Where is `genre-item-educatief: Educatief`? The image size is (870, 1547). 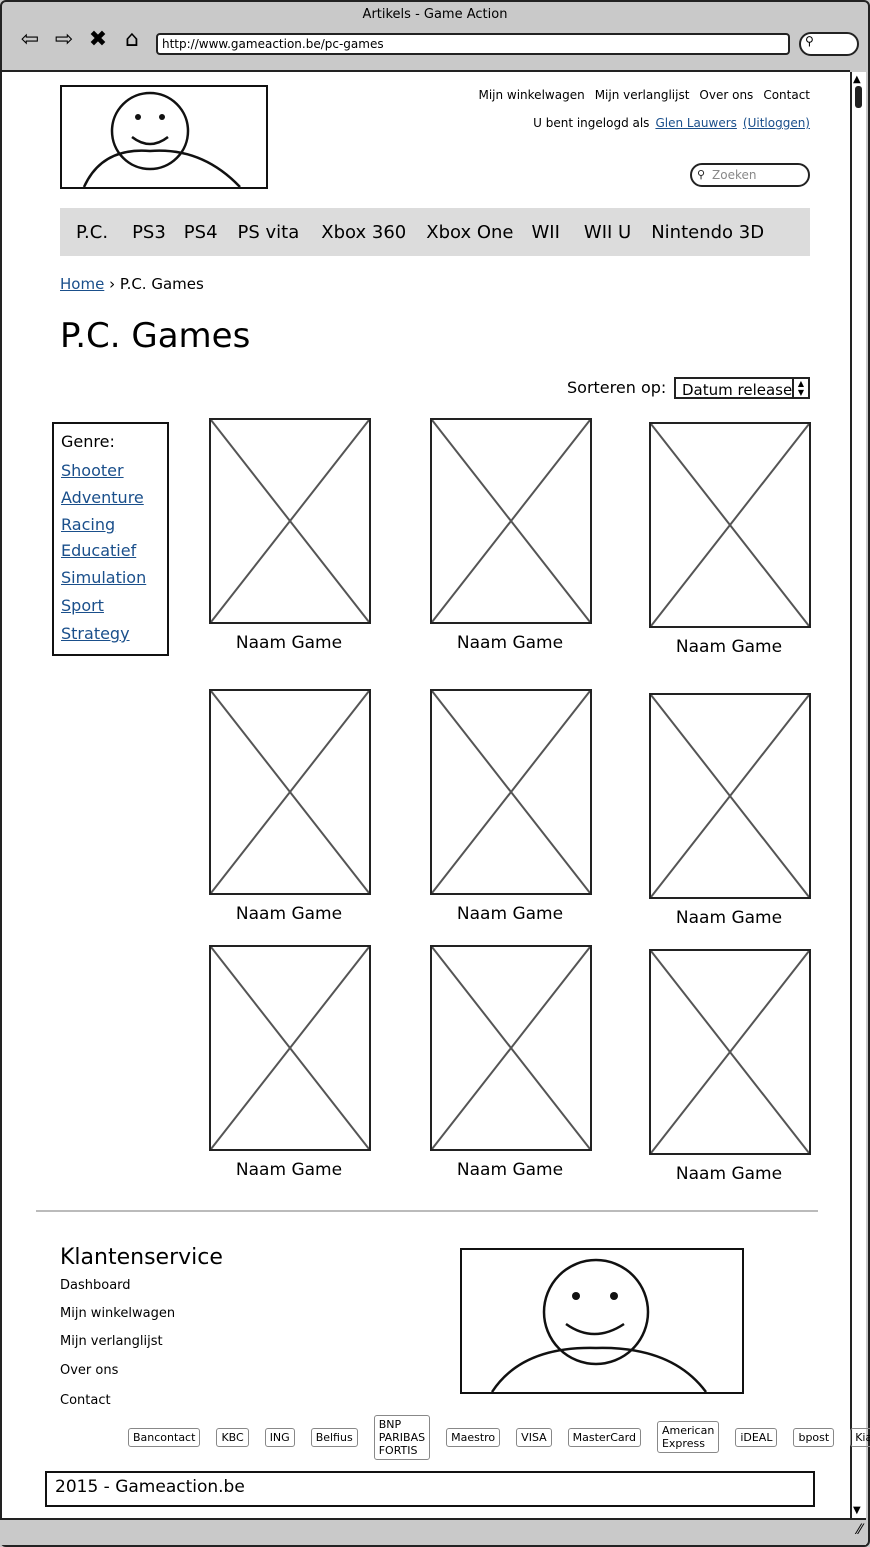 genre-item-educatief: Educatief is located at coordinates (99, 550).